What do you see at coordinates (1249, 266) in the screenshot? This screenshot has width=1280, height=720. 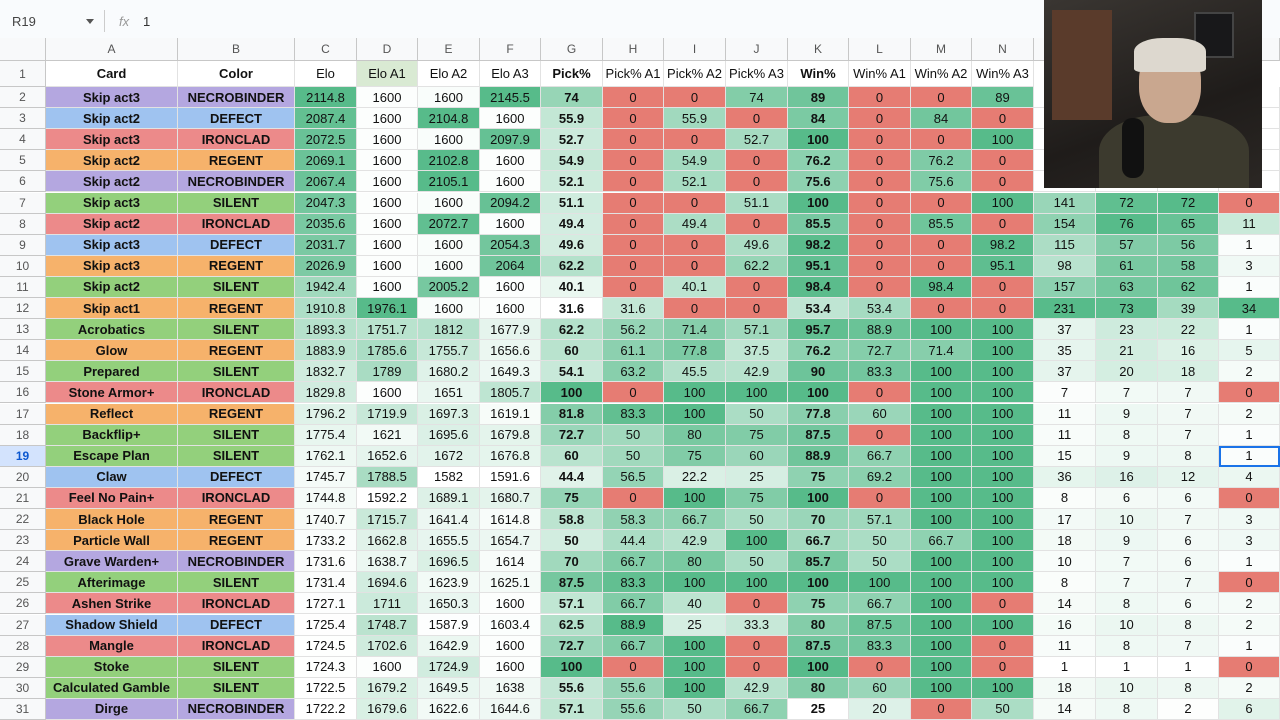 I see `cell: 3` at bounding box center [1249, 266].